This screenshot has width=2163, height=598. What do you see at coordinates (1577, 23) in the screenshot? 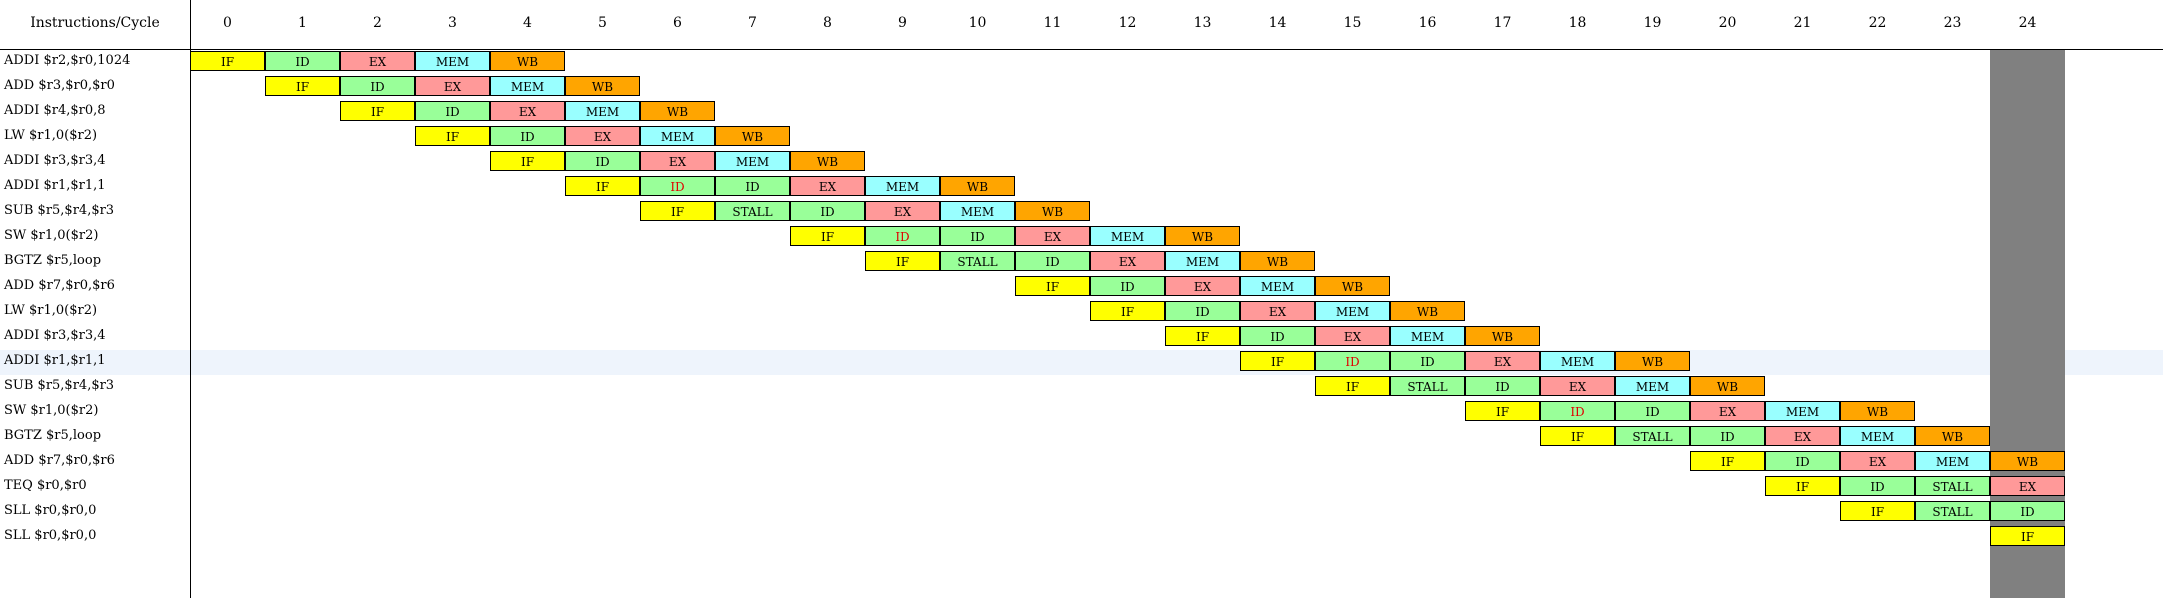
I see `cycle-header-18: 18` at bounding box center [1577, 23].